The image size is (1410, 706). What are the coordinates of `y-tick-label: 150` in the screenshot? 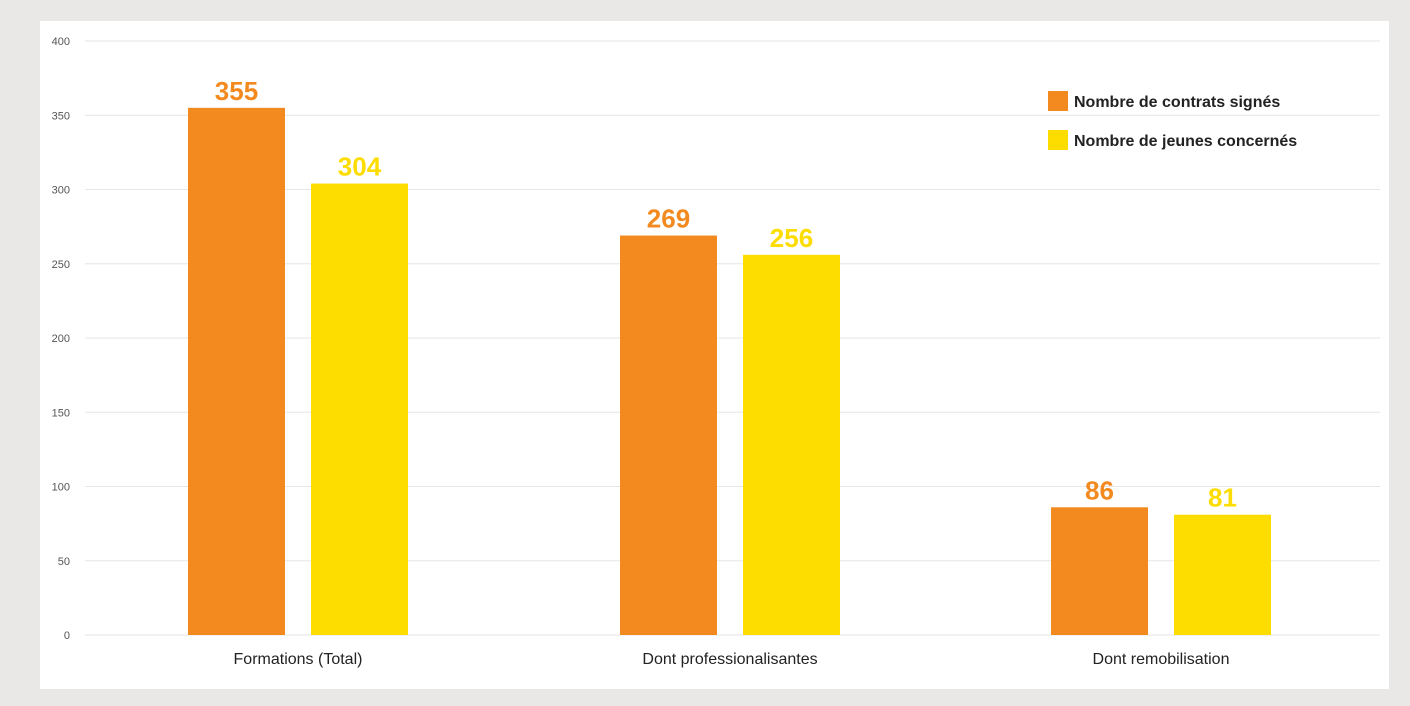 It's located at (61, 413).